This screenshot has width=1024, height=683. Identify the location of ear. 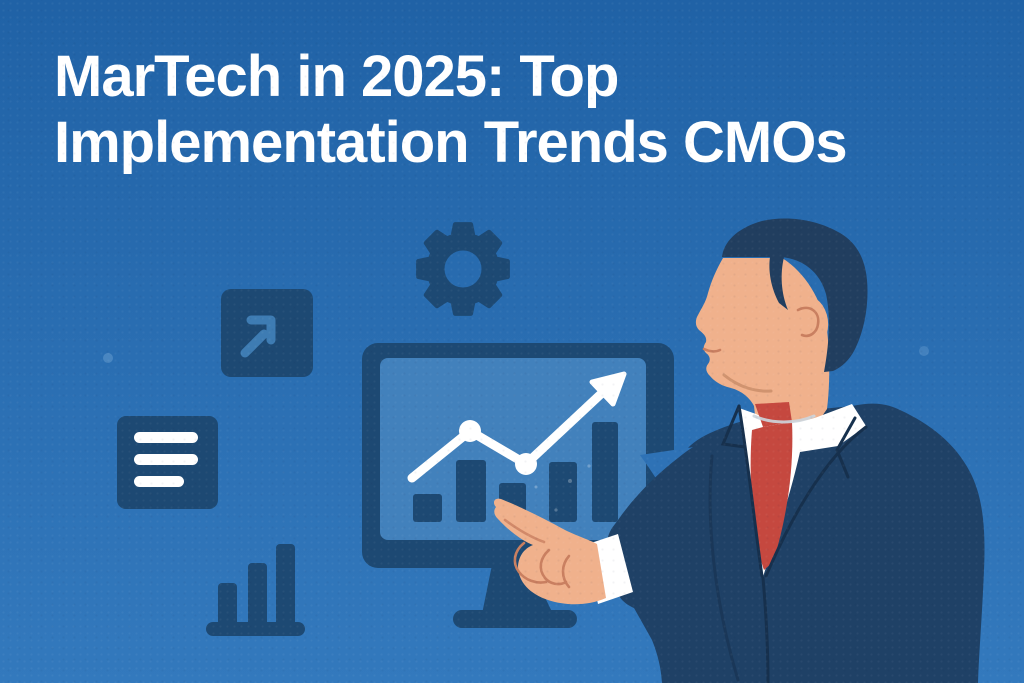
(809, 322).